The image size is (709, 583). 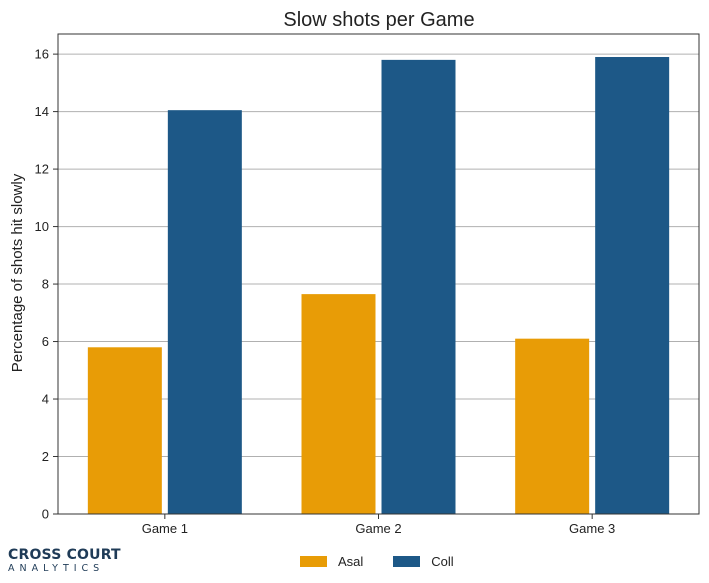 I want to click on x-tick-label: Game 2, so click(x=378, y=528).